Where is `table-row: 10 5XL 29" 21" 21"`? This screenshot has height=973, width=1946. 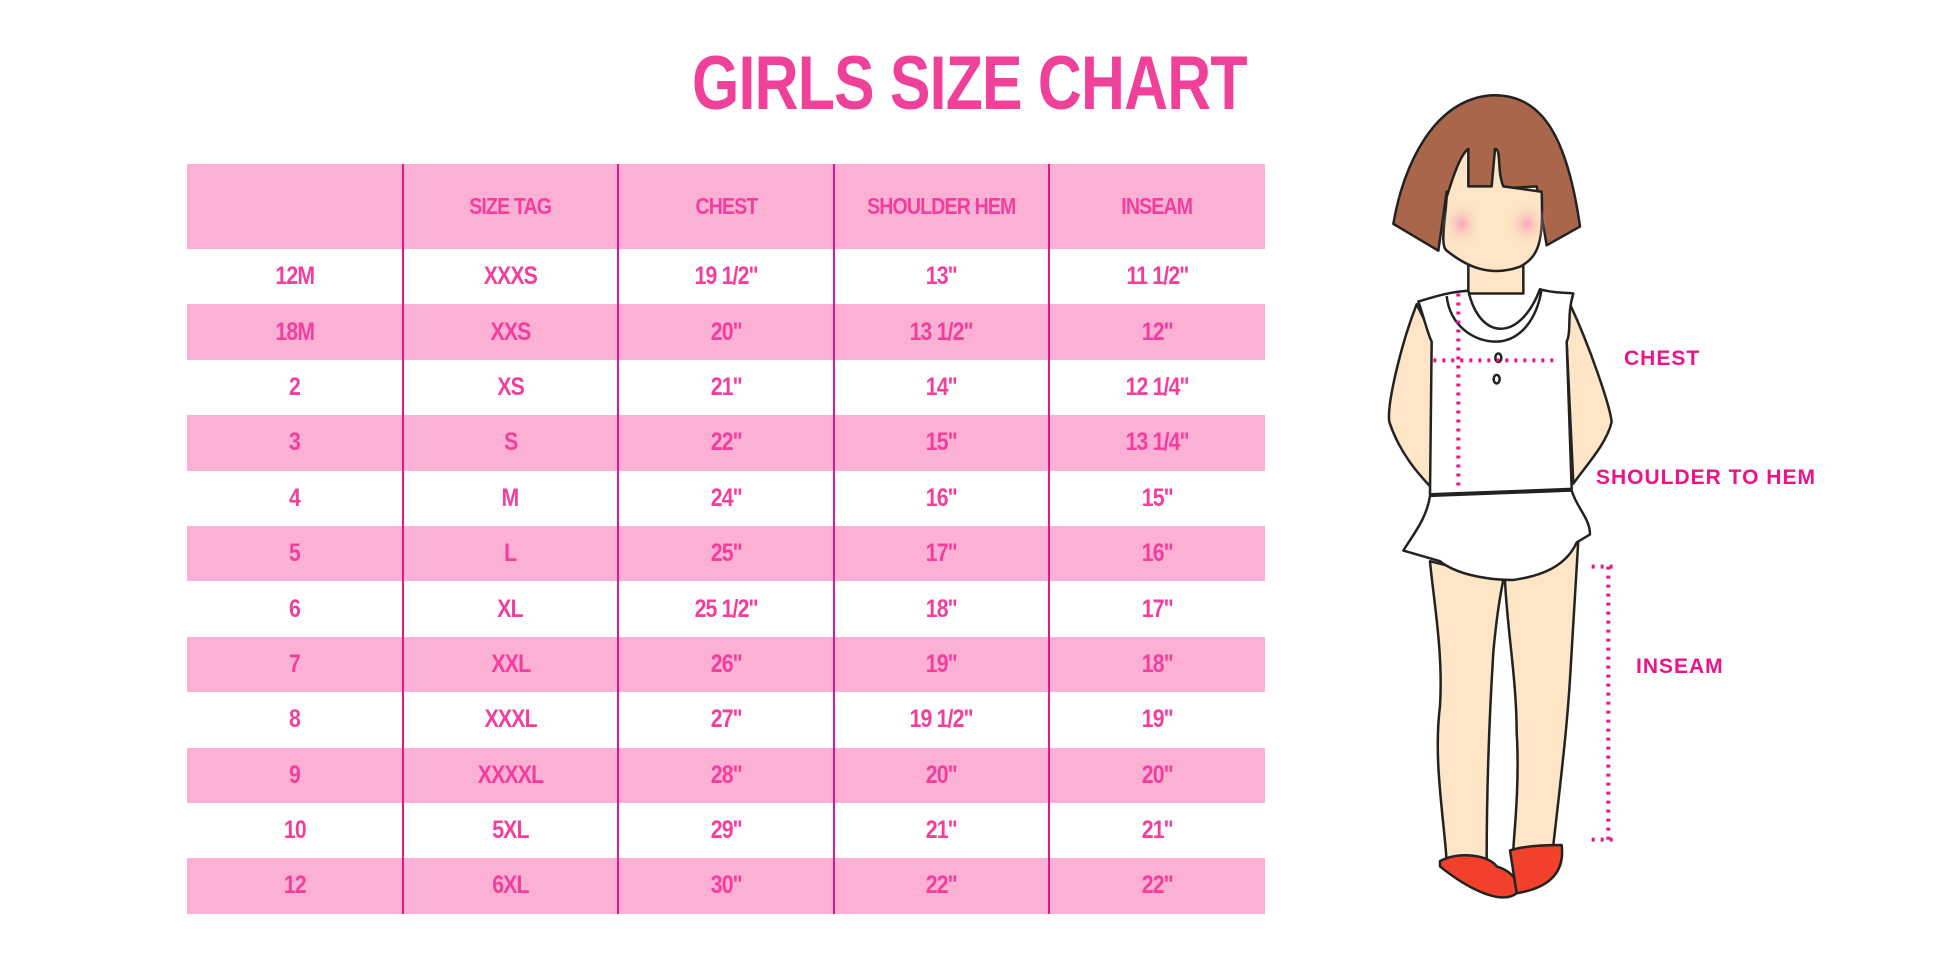
table-row: 10 5XL 29" 21" 21" is located at coordinates (726, 830).